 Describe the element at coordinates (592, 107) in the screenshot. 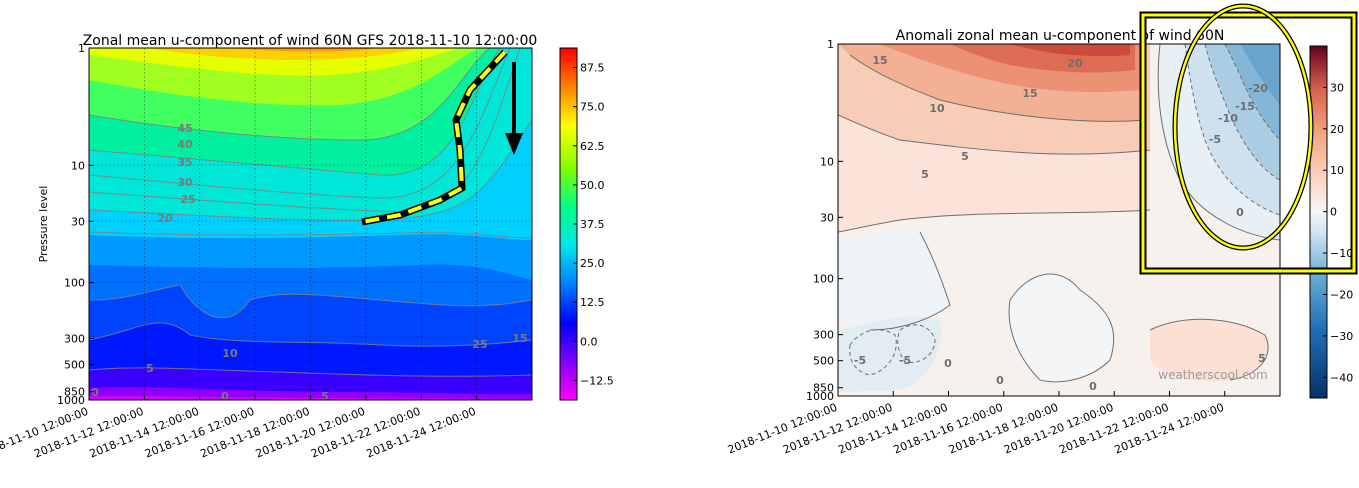

I see `colorbar-tick-label: 75.0` at that location.